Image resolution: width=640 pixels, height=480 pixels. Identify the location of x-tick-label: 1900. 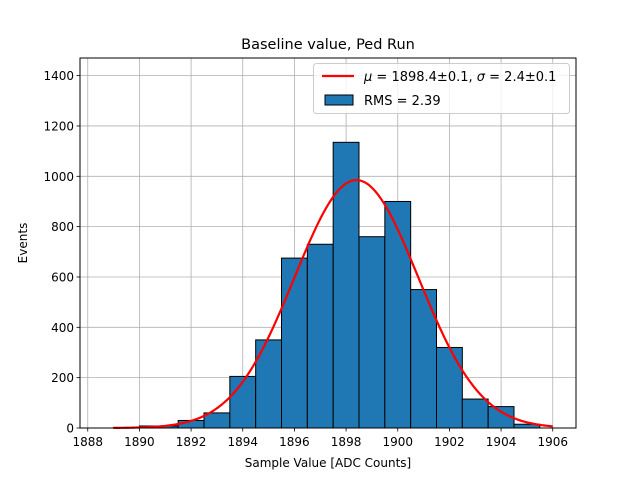
(397, 442).